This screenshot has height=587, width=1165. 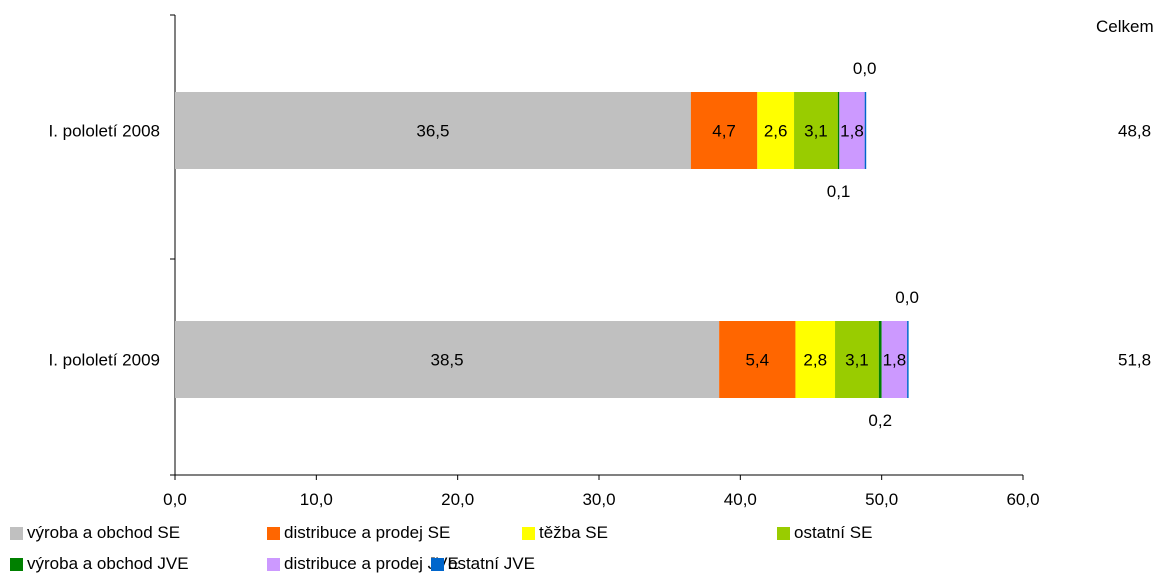 What do you see at coordinates (833, 532) in the screenshot?
I see `legend-label: ostatní SE` at bounding box center [833, 532].